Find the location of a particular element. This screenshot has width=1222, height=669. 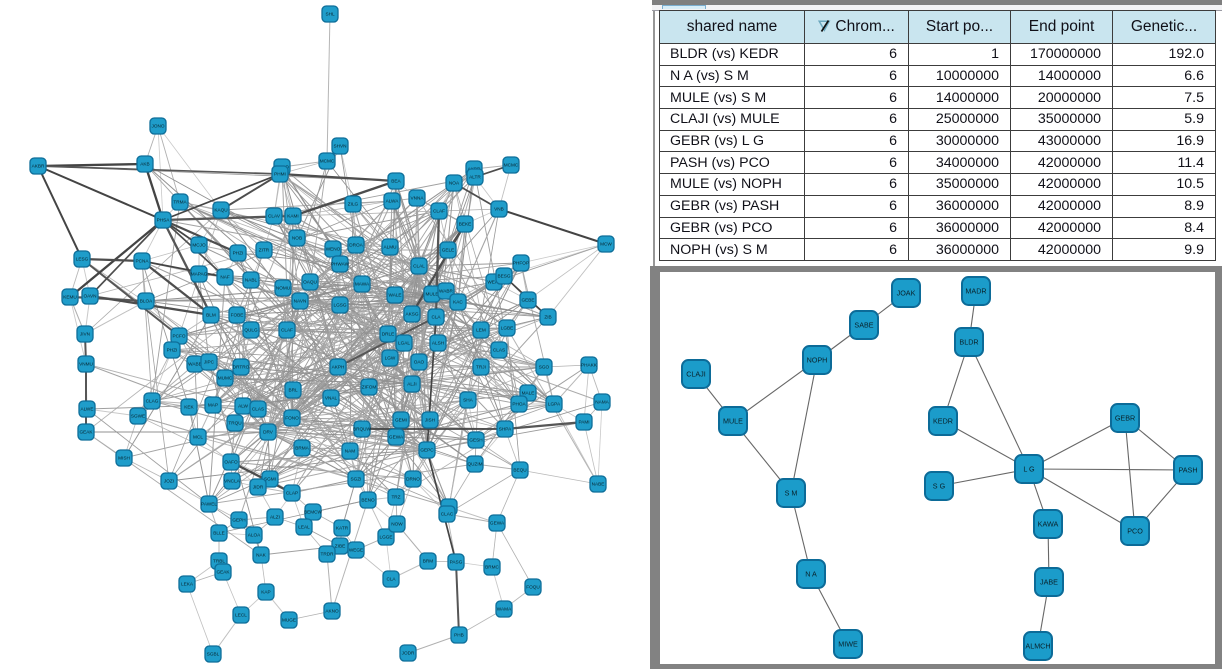

svg-text: BRM is located at coordinates (428, 561).